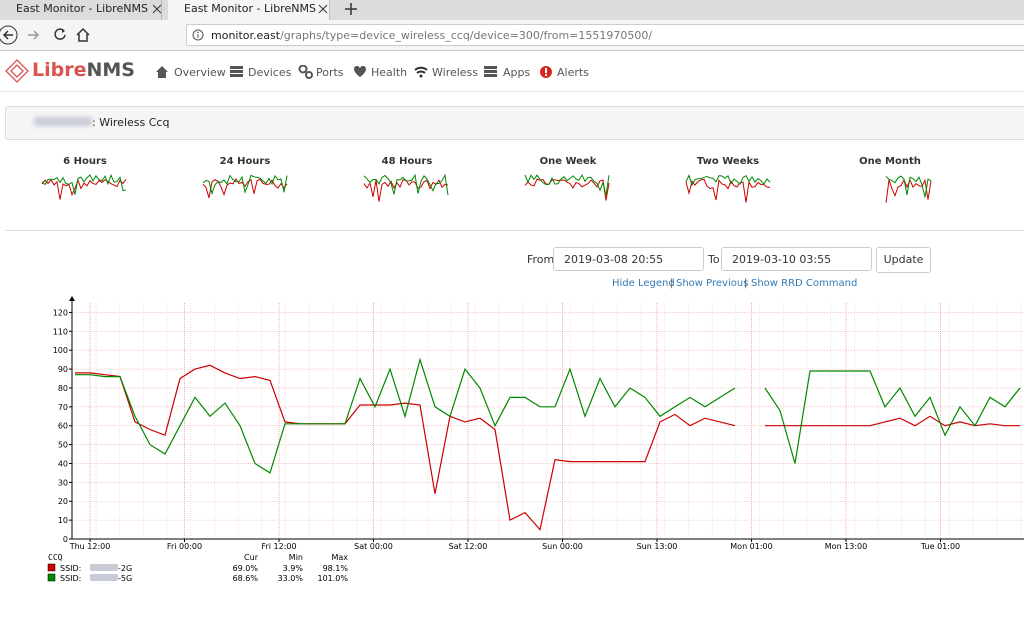 Image resolution: width=1024 pixels, height=623 pixels. Describe the element at coordinates (336, 568) in the screenshot. I see `legend-stat: 98.1%` at that location.